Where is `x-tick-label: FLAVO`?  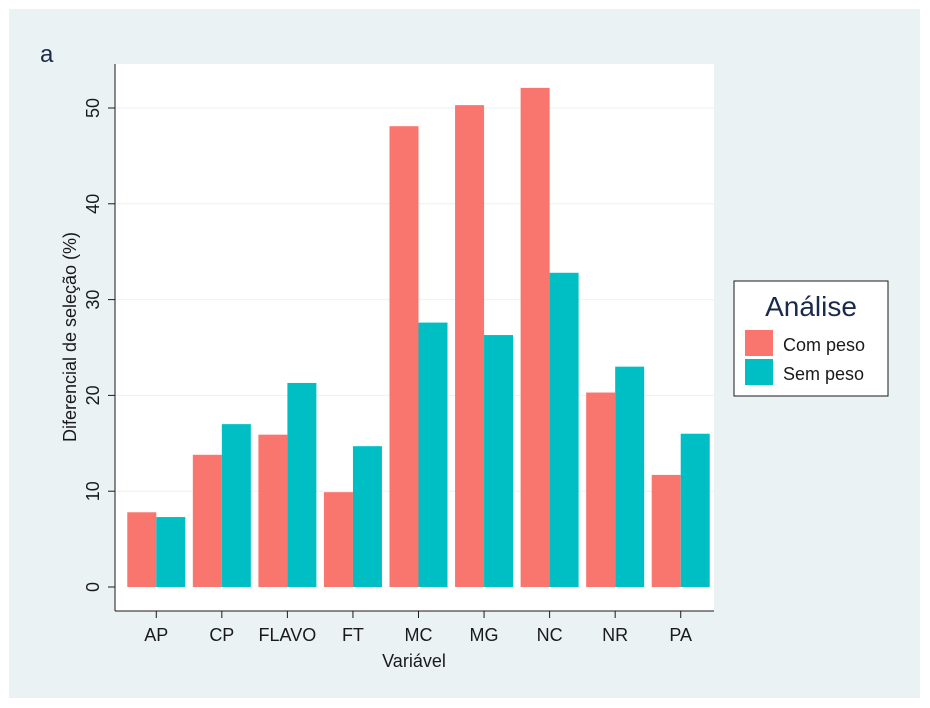 x-tick-label: FLAVO is located at coordinates (288, 635).